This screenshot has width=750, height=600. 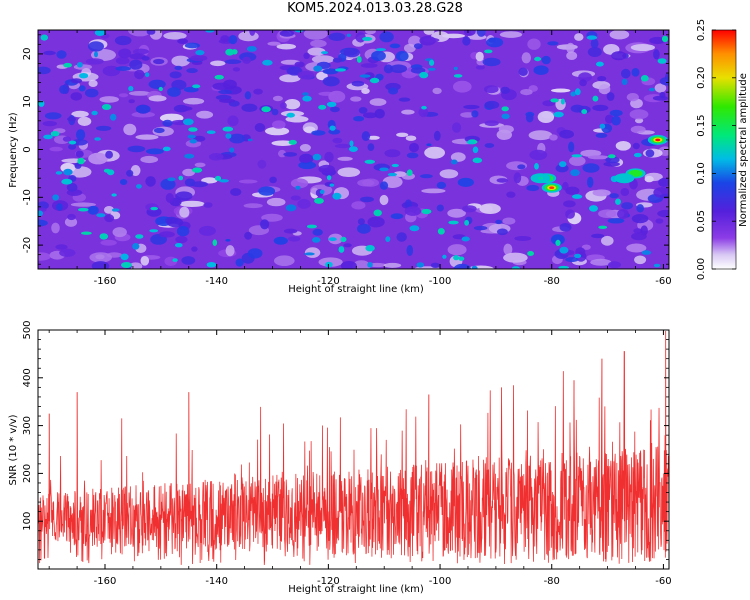 I want to click on y-tick-label: 100, so click(x=27, y=521).